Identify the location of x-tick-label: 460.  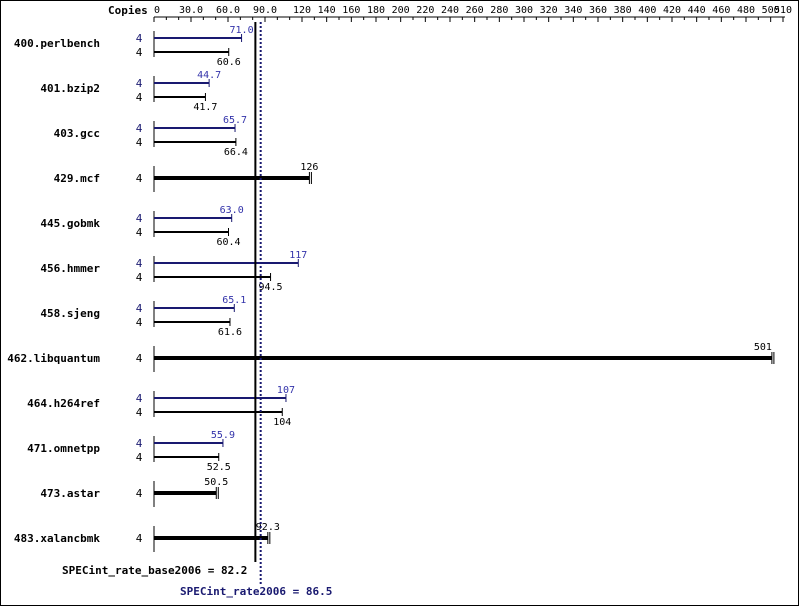
(721, 10).